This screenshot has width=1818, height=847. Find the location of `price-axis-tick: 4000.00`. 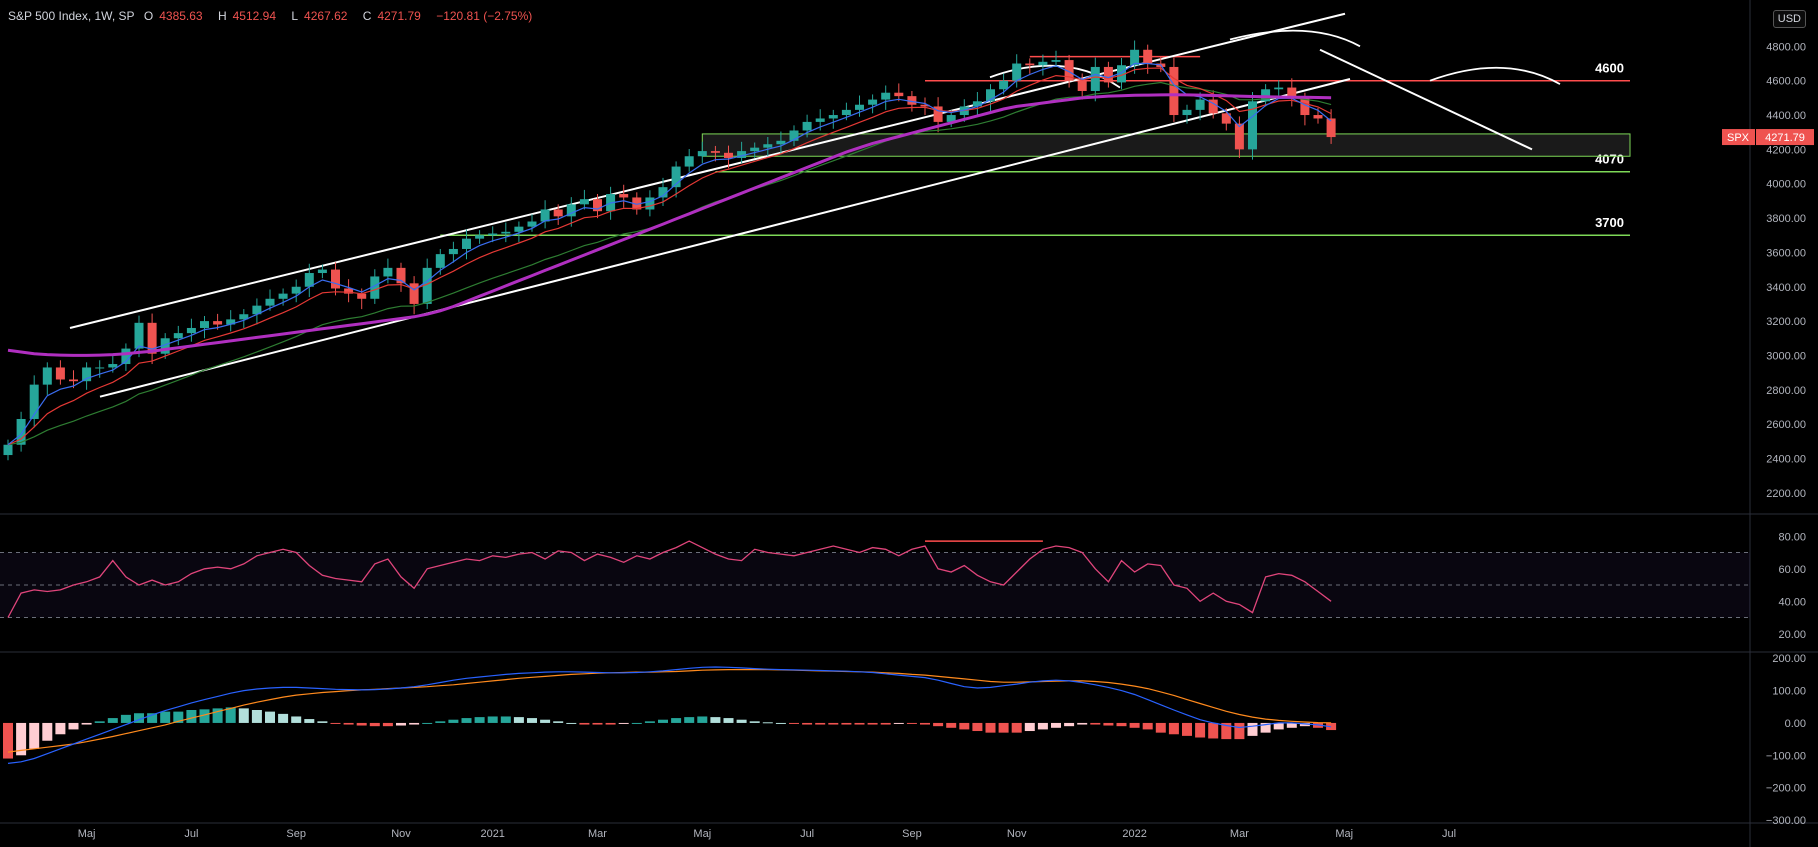

price-axis-tick: 4000.00 is located at coordinates (1786, 185).